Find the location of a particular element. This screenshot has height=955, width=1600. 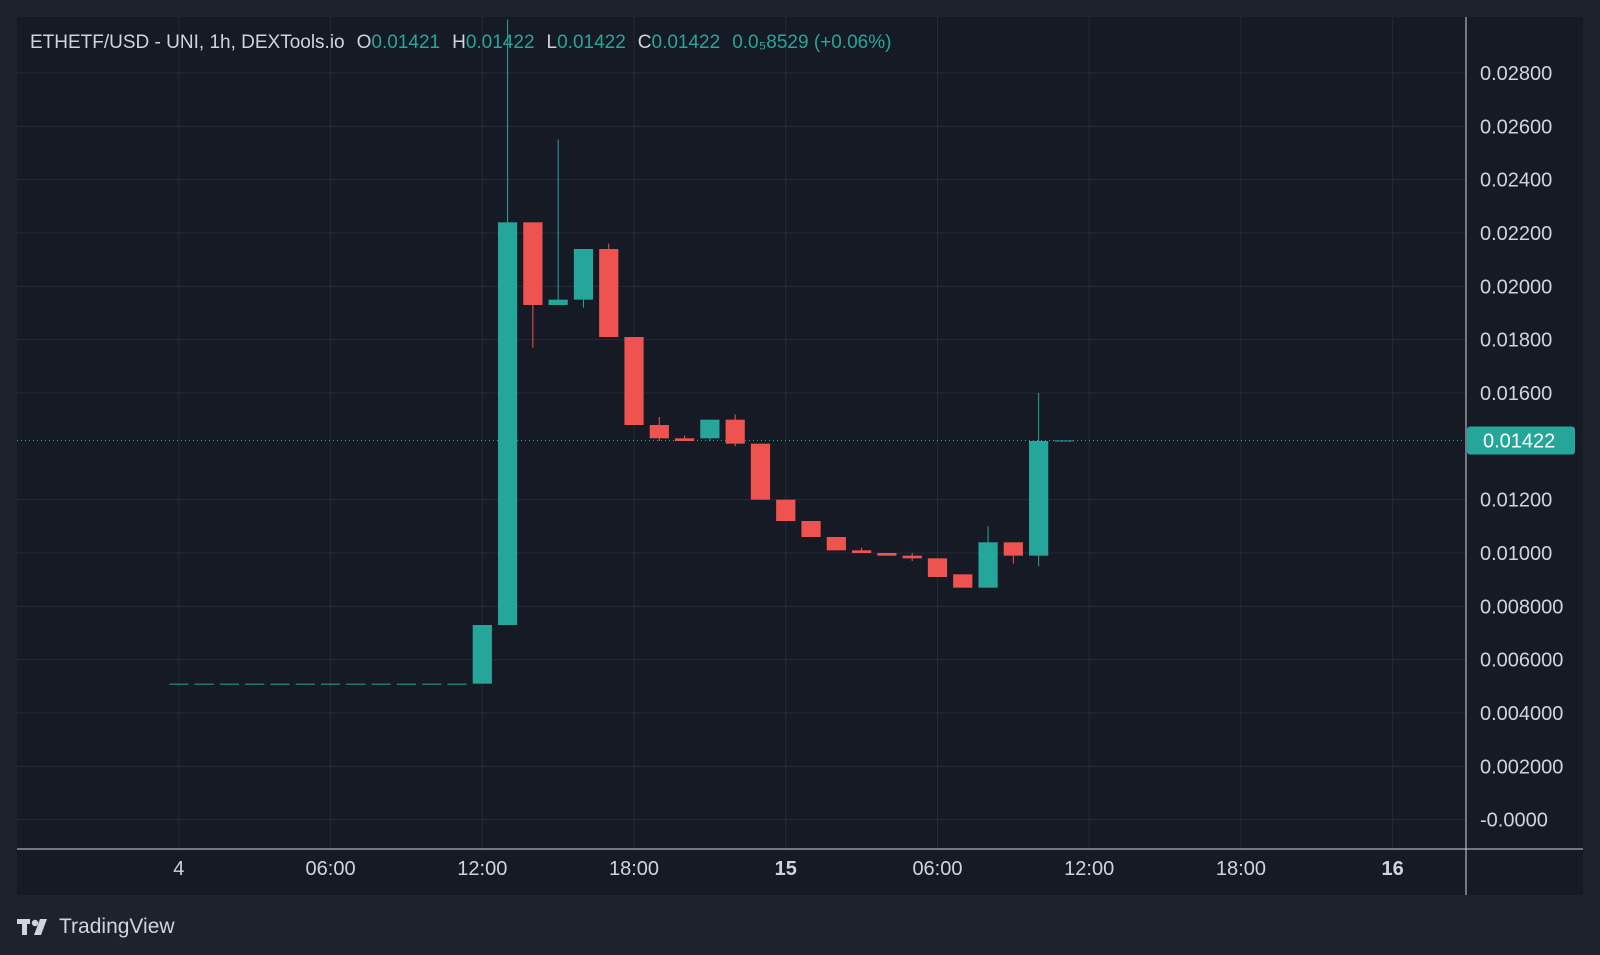

last-price-label: 0.01422 is located at coordinates (1519, 441).